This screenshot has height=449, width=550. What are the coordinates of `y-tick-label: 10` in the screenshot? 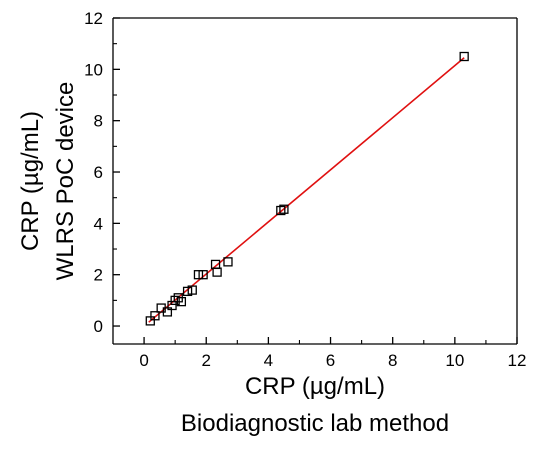 It's located at (93, 69).